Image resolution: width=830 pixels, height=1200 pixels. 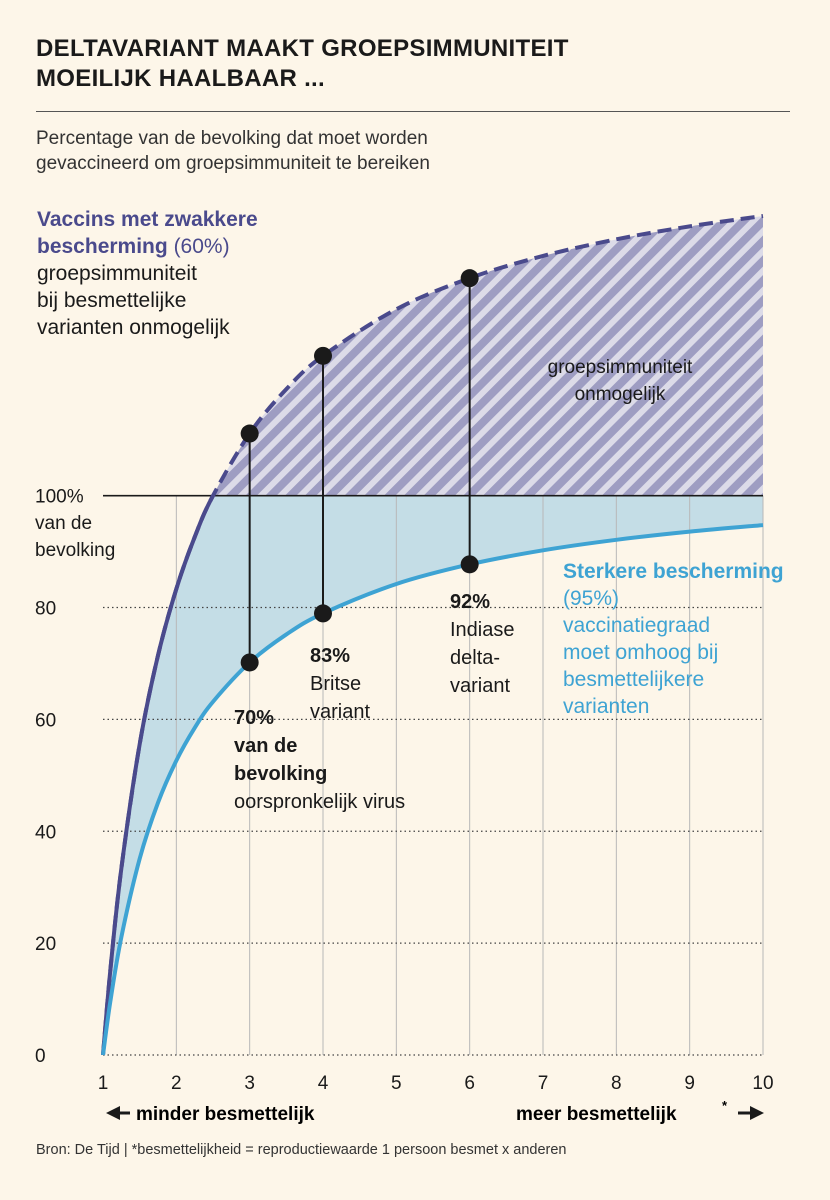 I want to click on region-label-line: groepsimmuniteit, so click(x=620, y=367).